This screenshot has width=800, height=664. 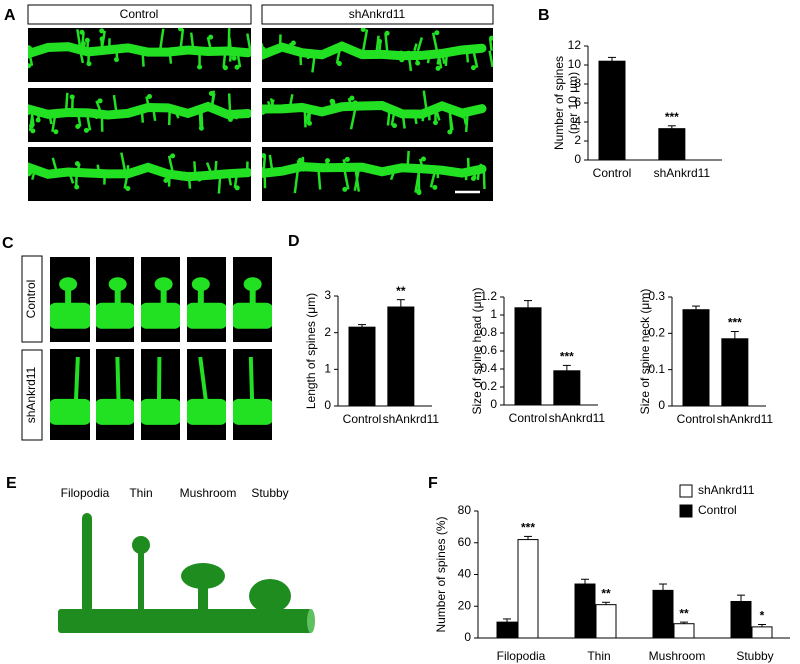 I want to click on y-tick-label: 80, so click(x=465, y=510).